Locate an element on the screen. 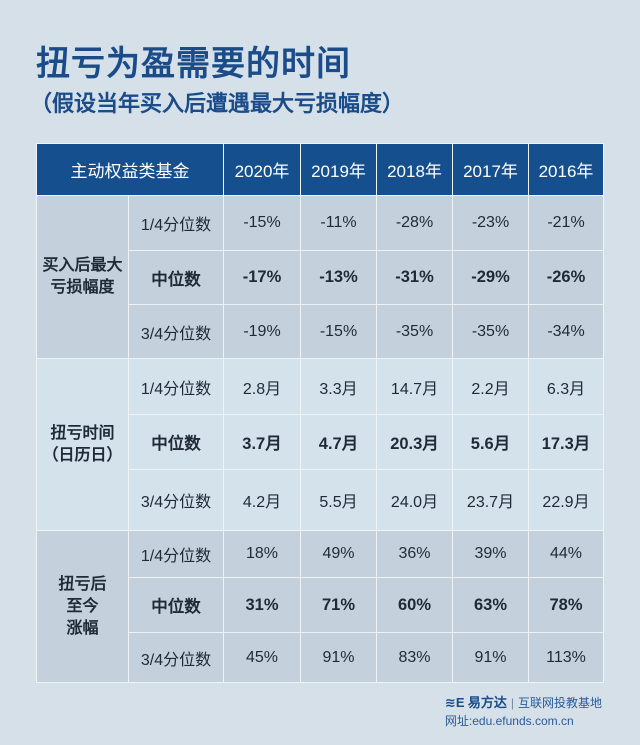 This screenshot has height=745, width=640. section-label-line: 亏损幅度 is located at coordinates (82, 287).